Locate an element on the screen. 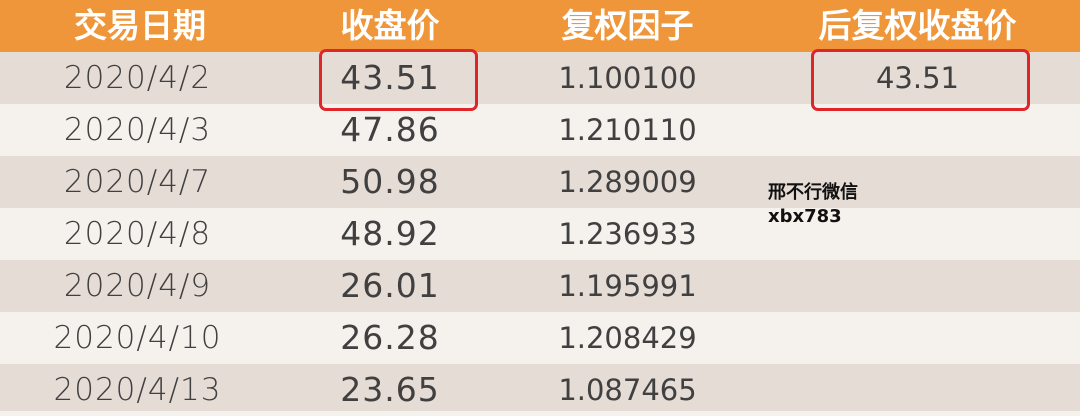 This screenshot has width=1080, height=416. table-row: 2020/4/8 48.92 1.236933 is located at coordinates (540, 234).